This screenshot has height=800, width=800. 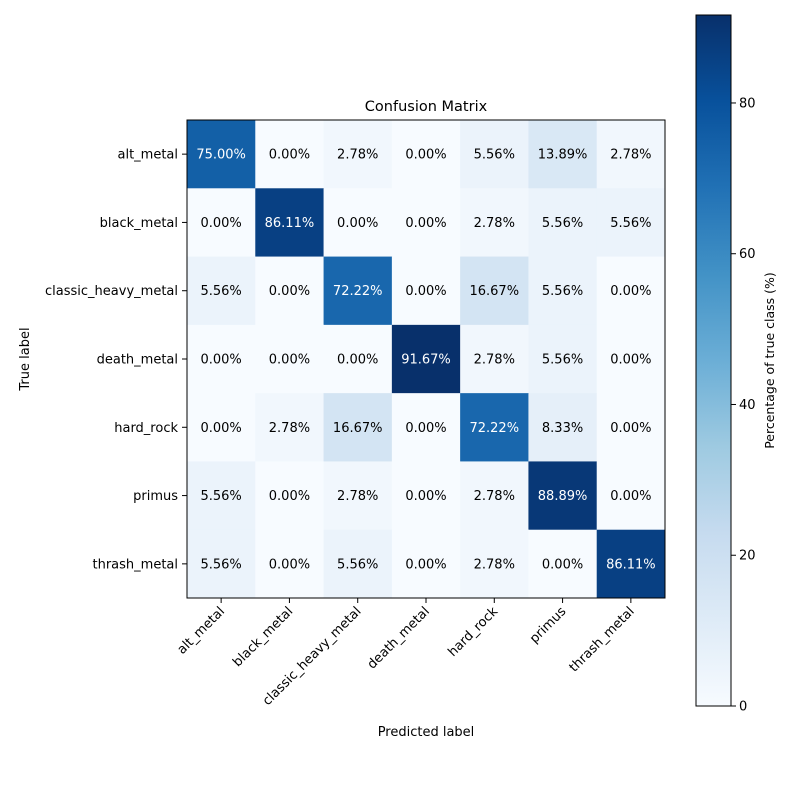 What do you see at coordinates (155, 496) in the screenshot?
I see `y-tick-label: primus` at bounding box center [155, 496].